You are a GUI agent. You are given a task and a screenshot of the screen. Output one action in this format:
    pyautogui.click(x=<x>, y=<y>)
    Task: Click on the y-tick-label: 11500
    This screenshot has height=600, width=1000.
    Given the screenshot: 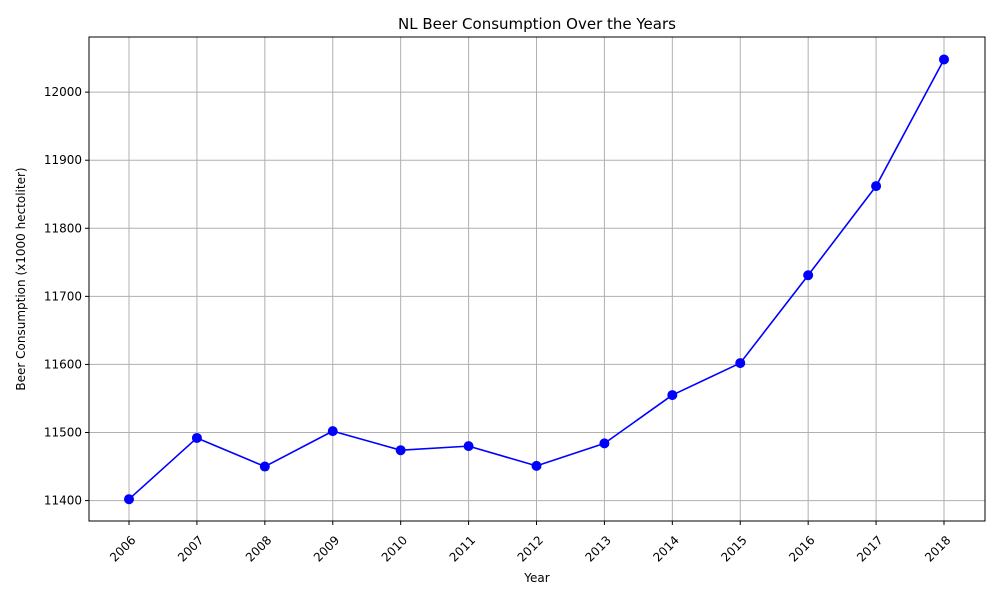 What is the action you would take?
    pyautogui.click(x=63, y=433)
    